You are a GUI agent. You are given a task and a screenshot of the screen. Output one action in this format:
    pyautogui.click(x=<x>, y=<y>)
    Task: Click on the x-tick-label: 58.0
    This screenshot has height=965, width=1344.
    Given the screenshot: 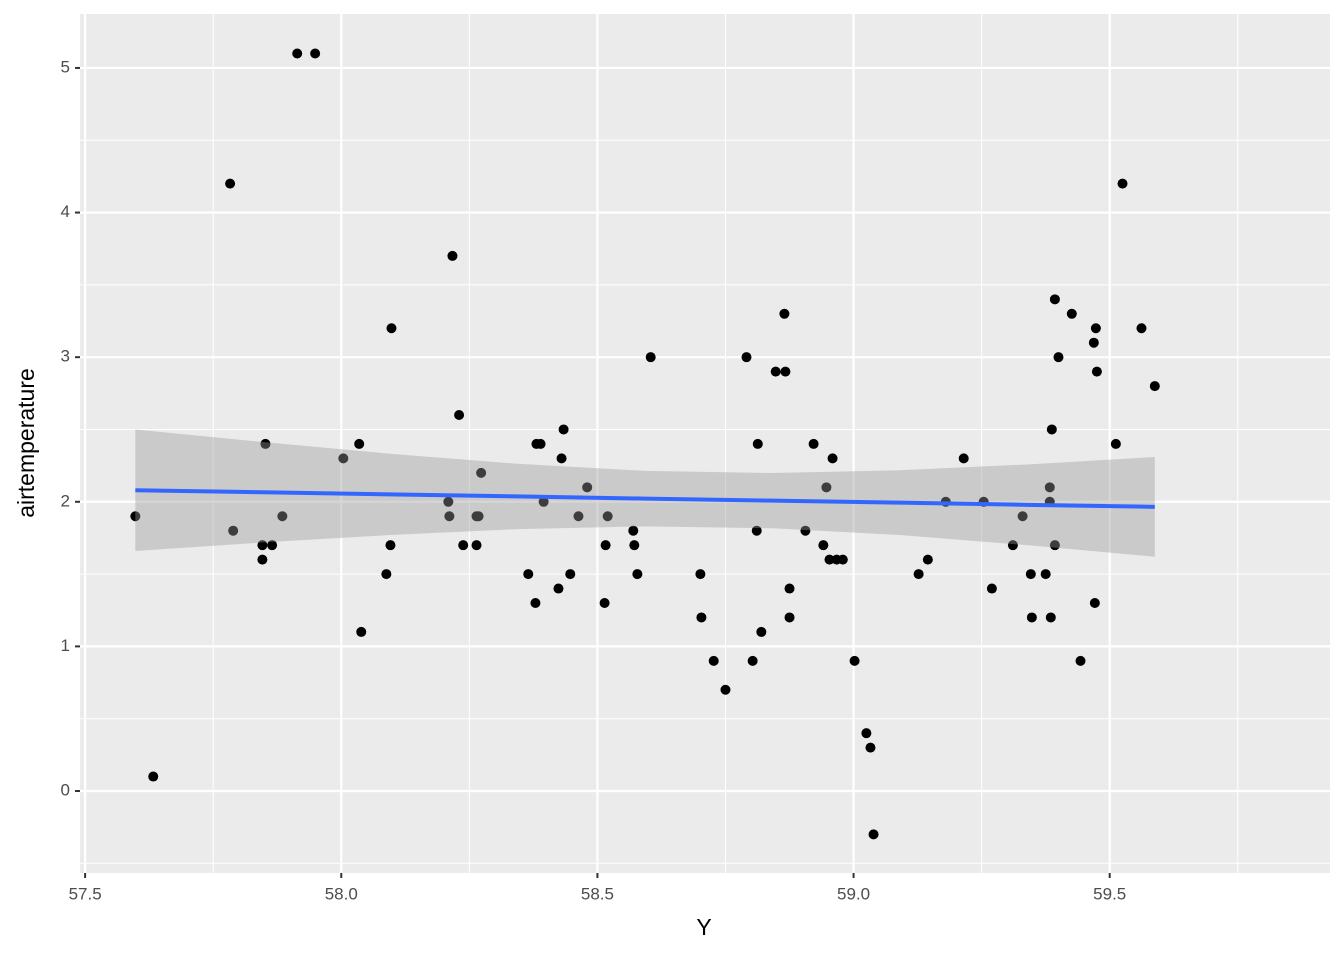 What is the action you would take?
    pyautogui.click(x=341, y=893)
    